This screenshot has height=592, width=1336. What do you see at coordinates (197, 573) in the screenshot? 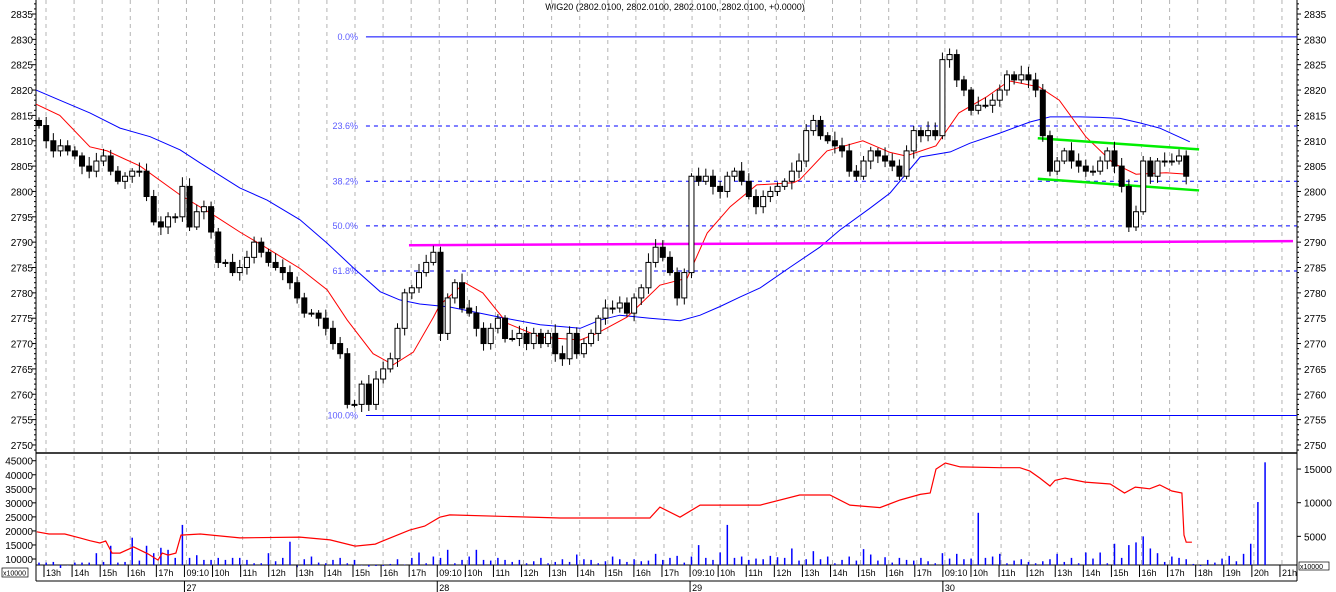
I see `time-tick-label: 09:10` at bounding box center [197, 573].